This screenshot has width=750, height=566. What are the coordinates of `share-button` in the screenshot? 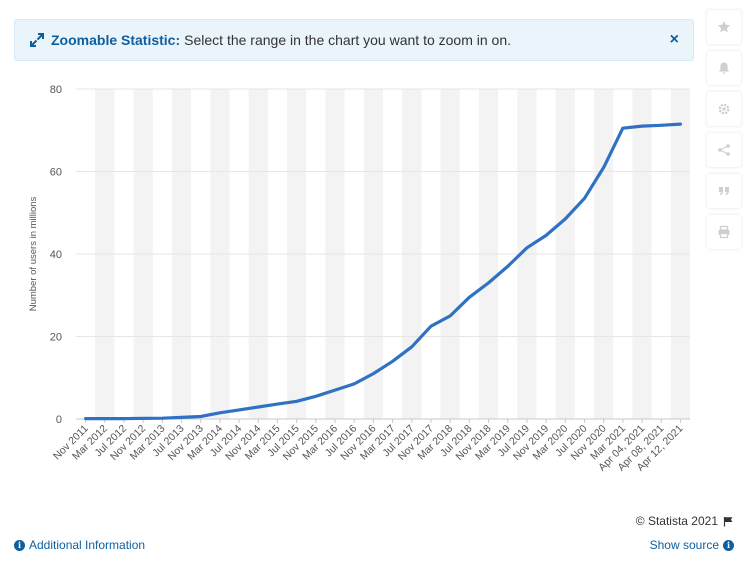 It's located at (724, 150).